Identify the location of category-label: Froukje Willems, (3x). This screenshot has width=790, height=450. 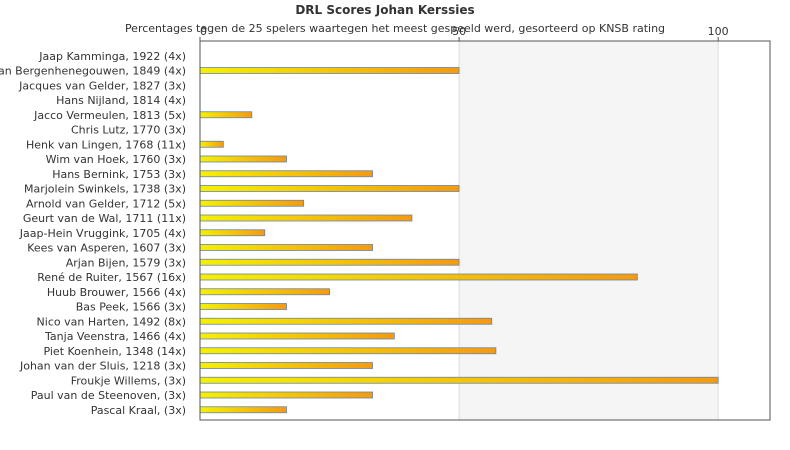
(128, 380).